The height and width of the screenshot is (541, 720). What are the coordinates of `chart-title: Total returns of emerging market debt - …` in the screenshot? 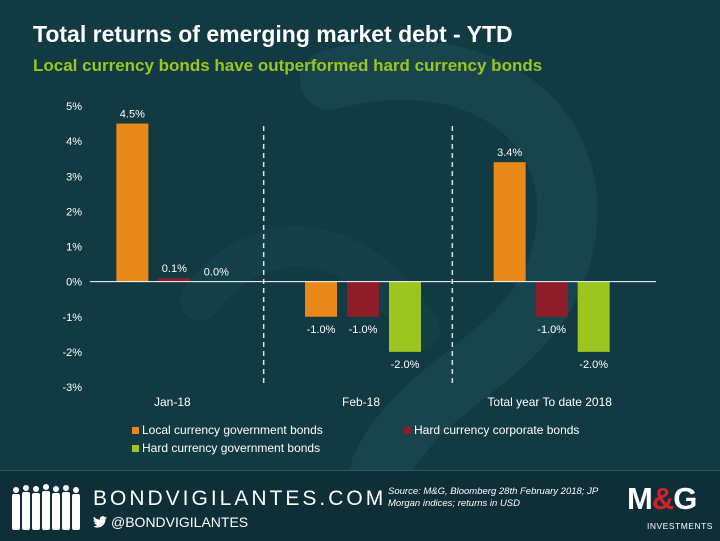 It's located at (273, 34).